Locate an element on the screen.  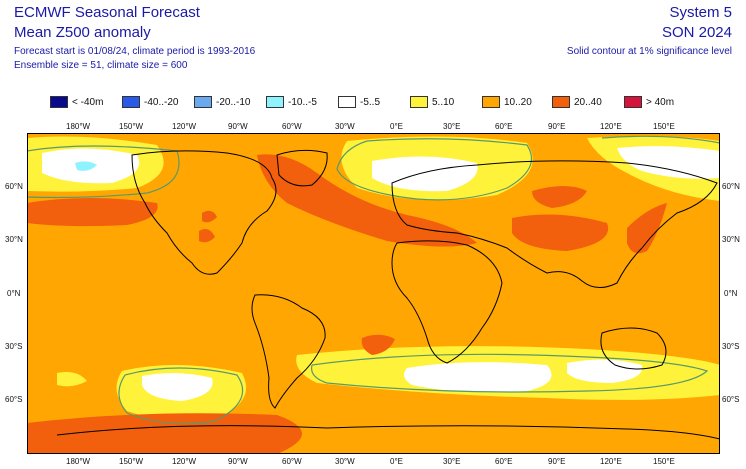
legend-item: 10..20 is located at coordinates (507, 102).